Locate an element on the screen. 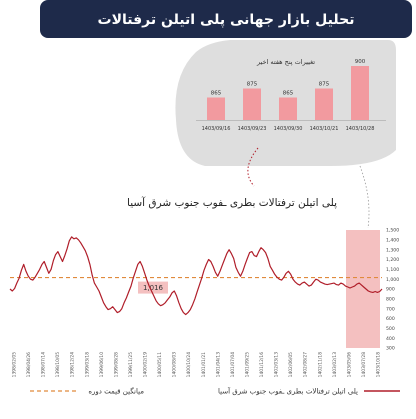 This screenshot has height=419, width=416. x-tick-label: 1403/10/18 is located at coordinates (379, 365).